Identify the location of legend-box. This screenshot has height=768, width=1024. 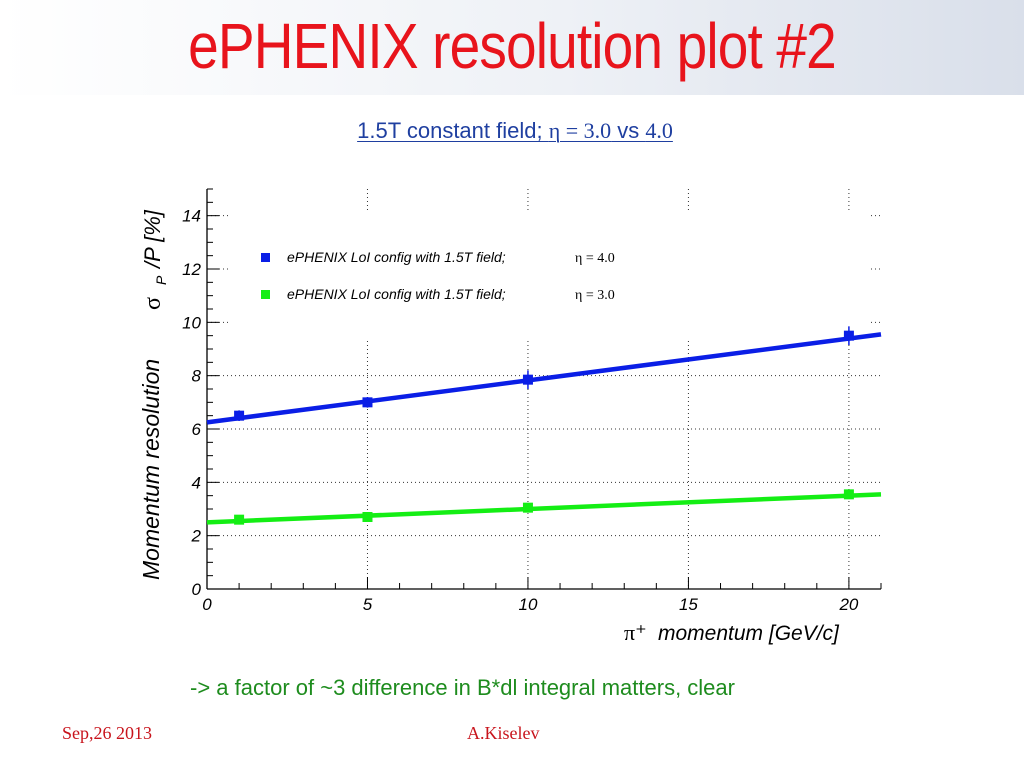
(550, 275).